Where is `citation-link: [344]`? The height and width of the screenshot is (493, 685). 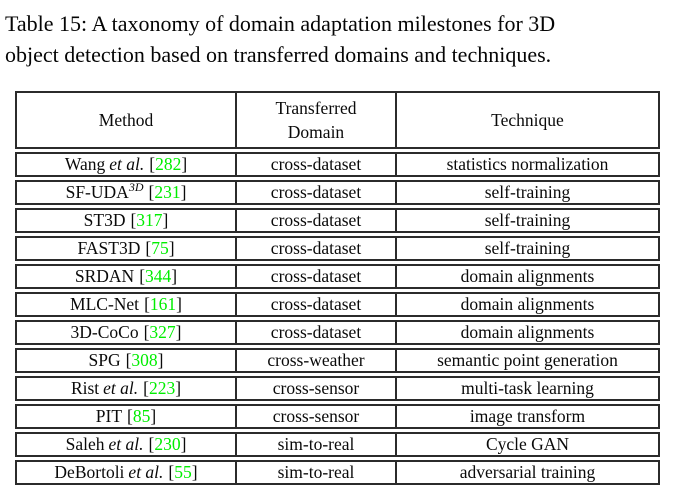
citation-link: [344] is located at coordinates (158, 276).